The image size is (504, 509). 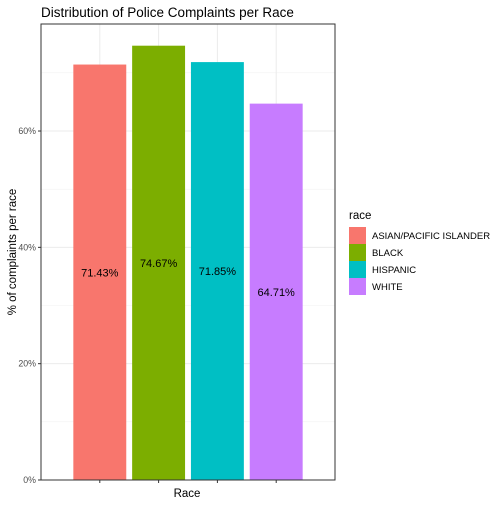 I want to click on x-axis-label: Race, so click(x=187, y=494).